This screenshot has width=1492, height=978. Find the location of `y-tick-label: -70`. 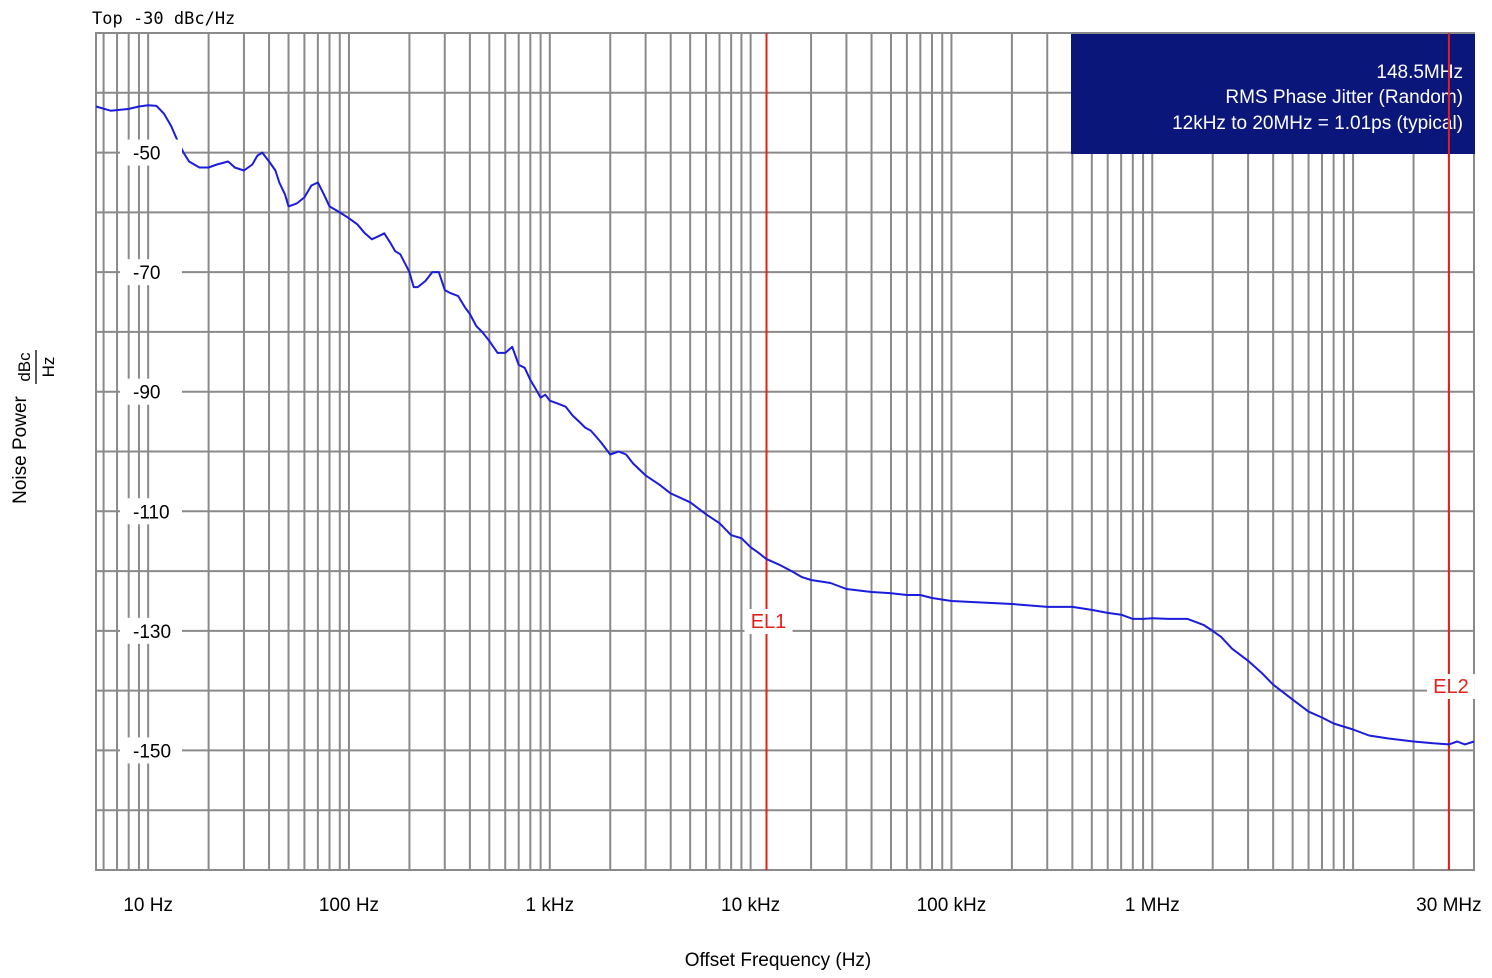

y-tick-label: -70 is located at coordinates (146, 273).